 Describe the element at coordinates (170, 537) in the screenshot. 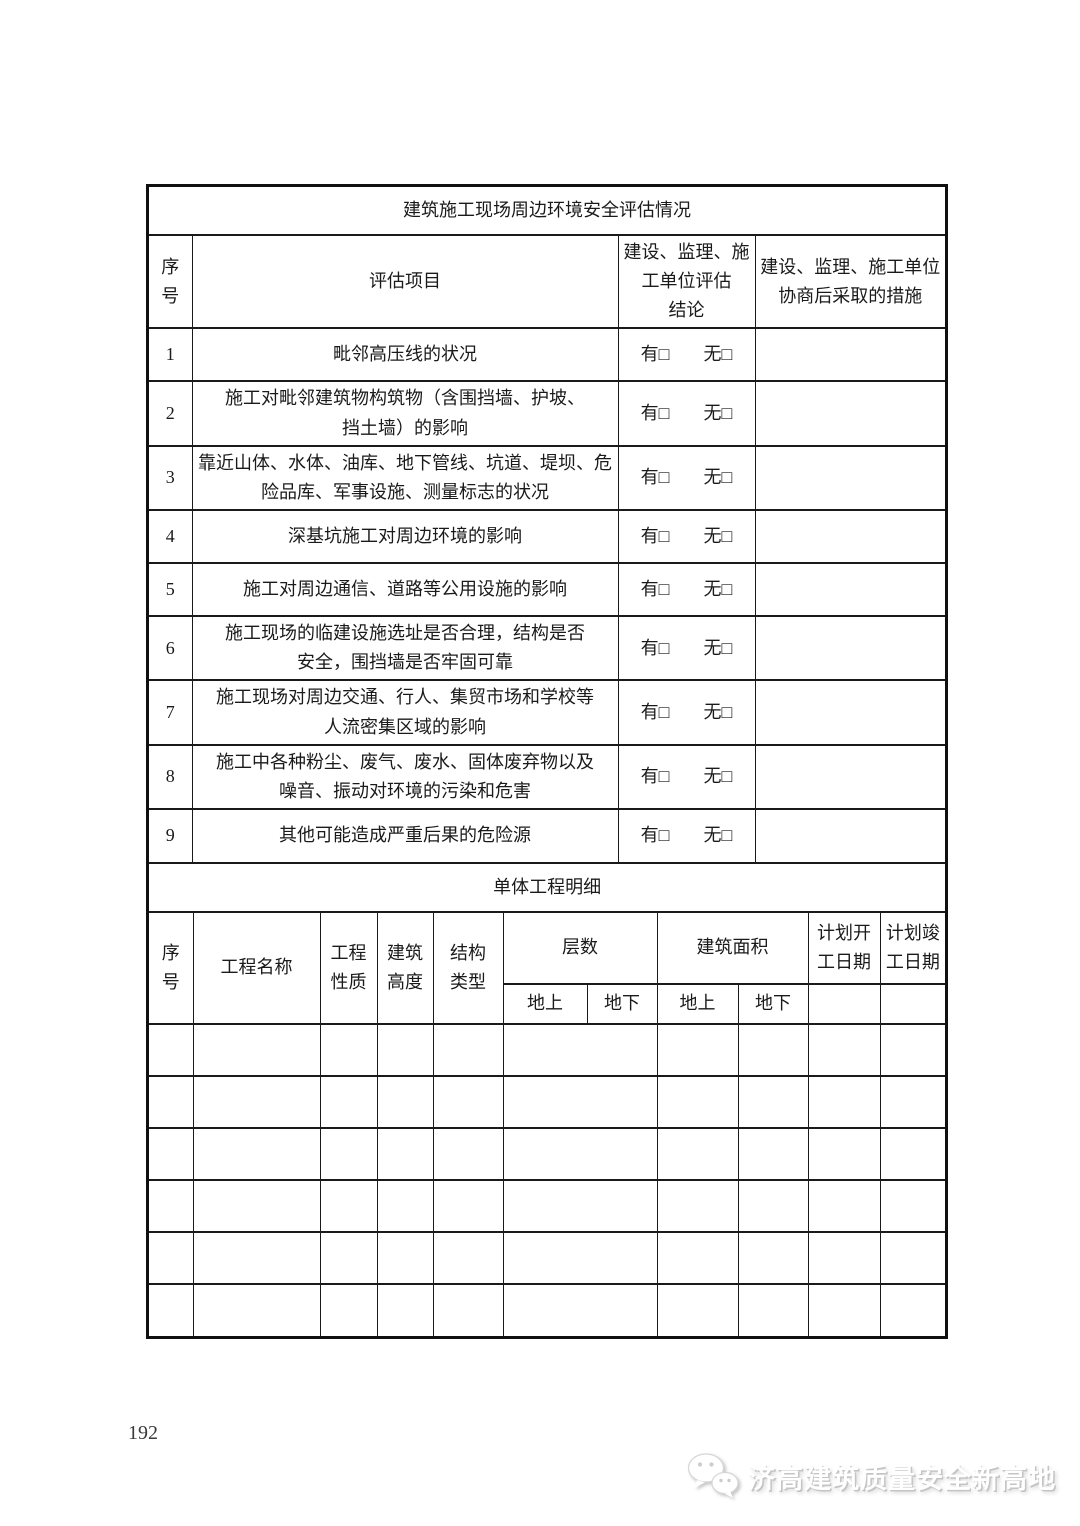

I see `row-index: 4` at that location.